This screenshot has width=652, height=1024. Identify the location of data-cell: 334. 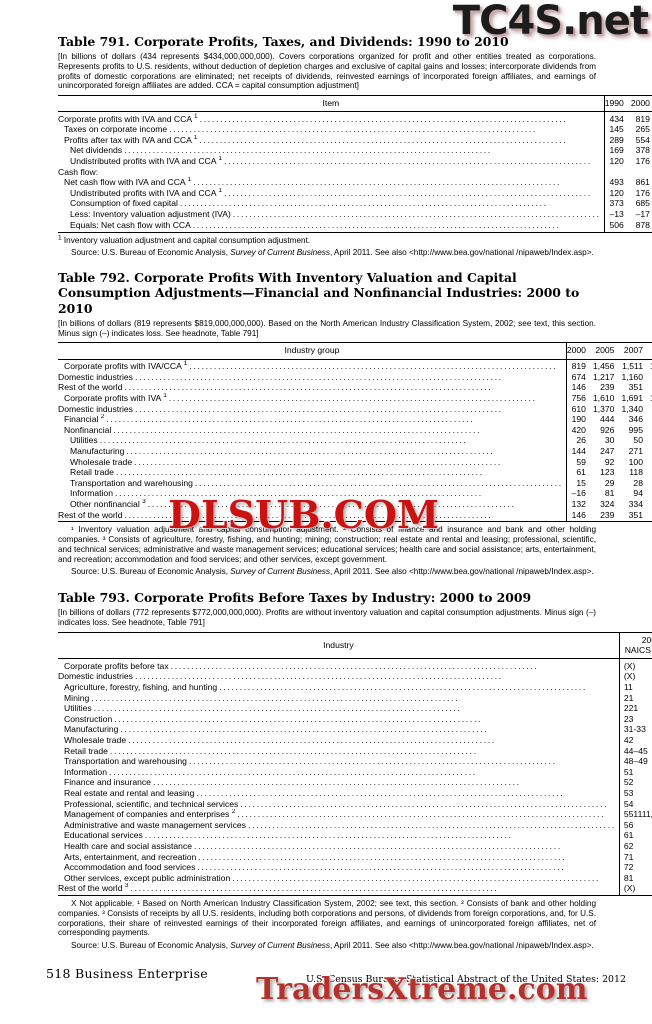
(635, 503).